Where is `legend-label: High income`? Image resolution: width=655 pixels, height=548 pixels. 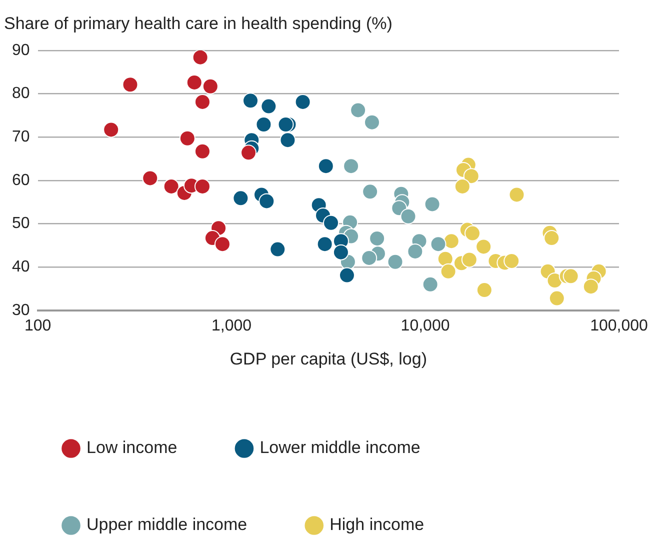 legend-label: High income is located at coordinates (377, 524).